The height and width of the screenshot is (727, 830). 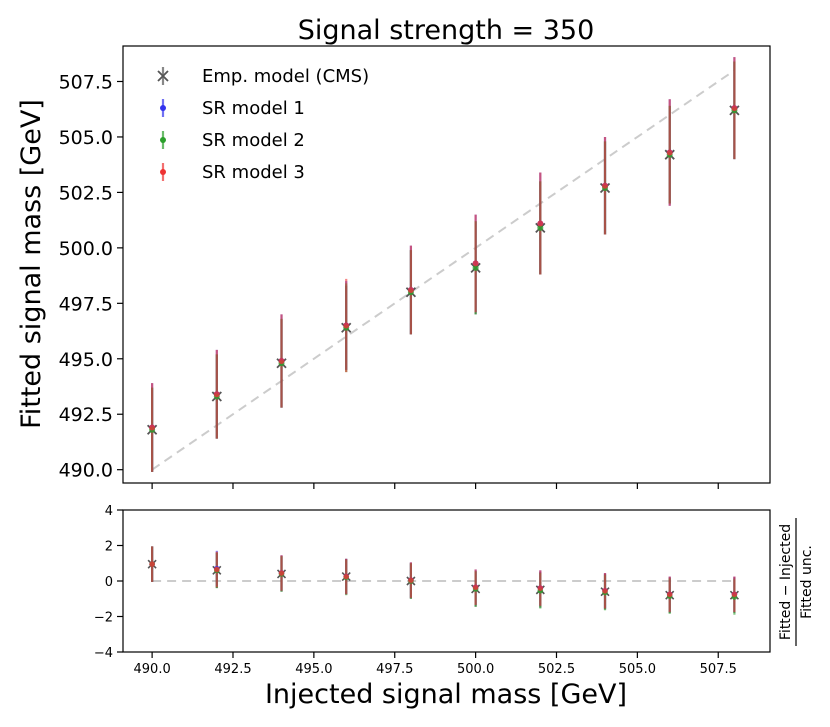 I want to click on residual-y-tick-label-2: −2, so click(x=103, y=618).